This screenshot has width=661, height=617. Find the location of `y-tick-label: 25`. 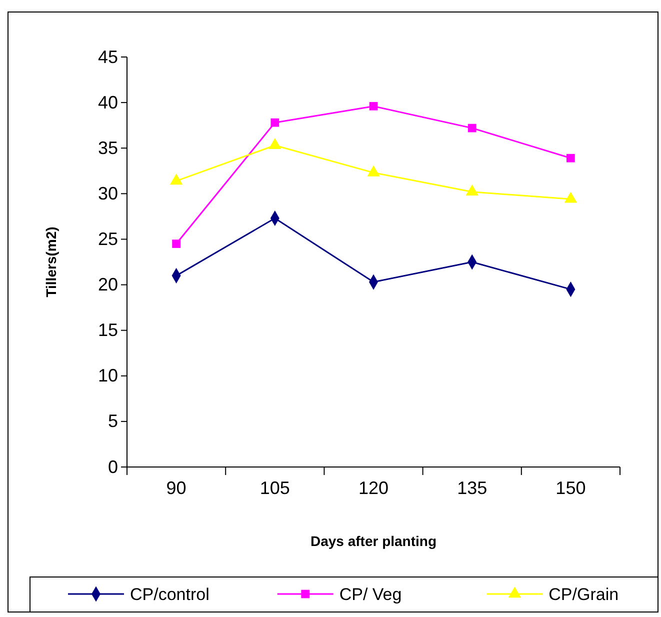

y-tick-label: 25 is located at coordinates (108, 238).